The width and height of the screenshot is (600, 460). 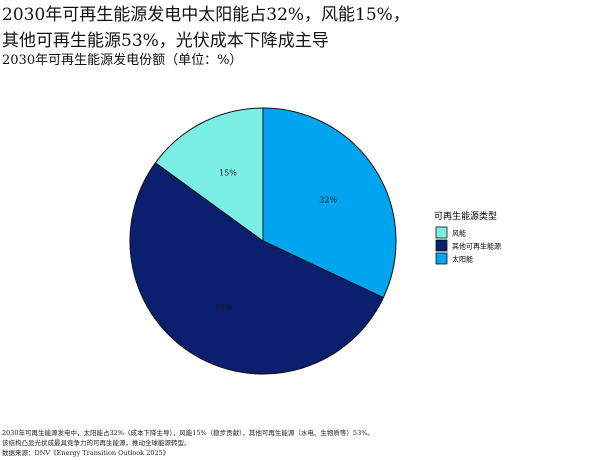 I want to click on title-line-1: 2030年可再生能源发电中太阳能占32%，风能15%，, so click(x=206, y=15).